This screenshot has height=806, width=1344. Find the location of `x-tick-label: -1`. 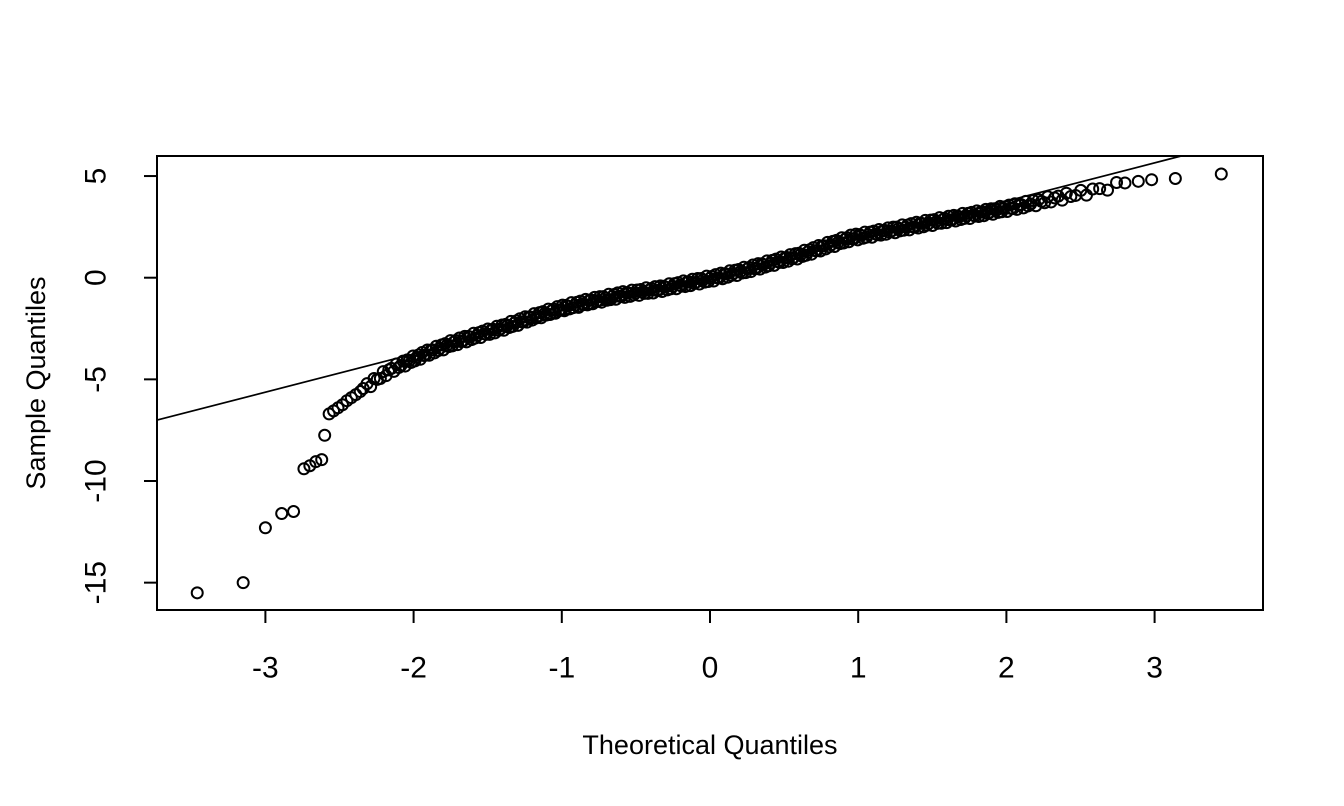

x-tick-label: -1 is located at coordinates (561, 668).